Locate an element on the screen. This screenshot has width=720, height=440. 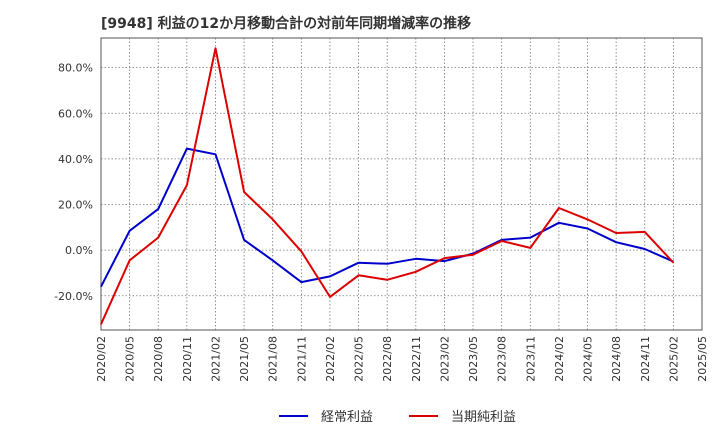
y-tick-label: 0.0% is located at coordinates (79, 250).